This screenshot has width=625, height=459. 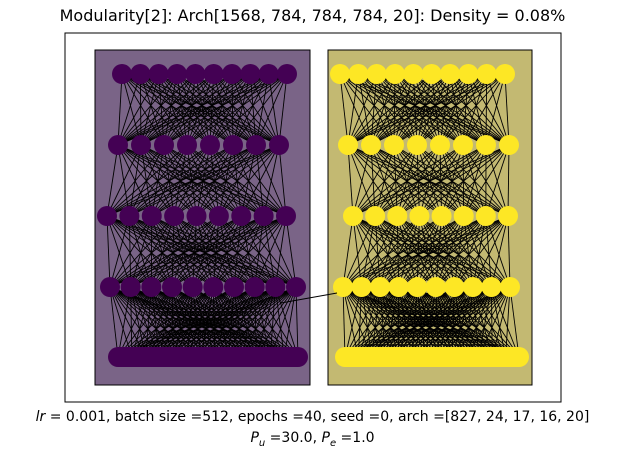 What do you see at coordinates (262, 443) in the screenshot?
I see `pu-subscript: u` at bounding box center [262, 443].